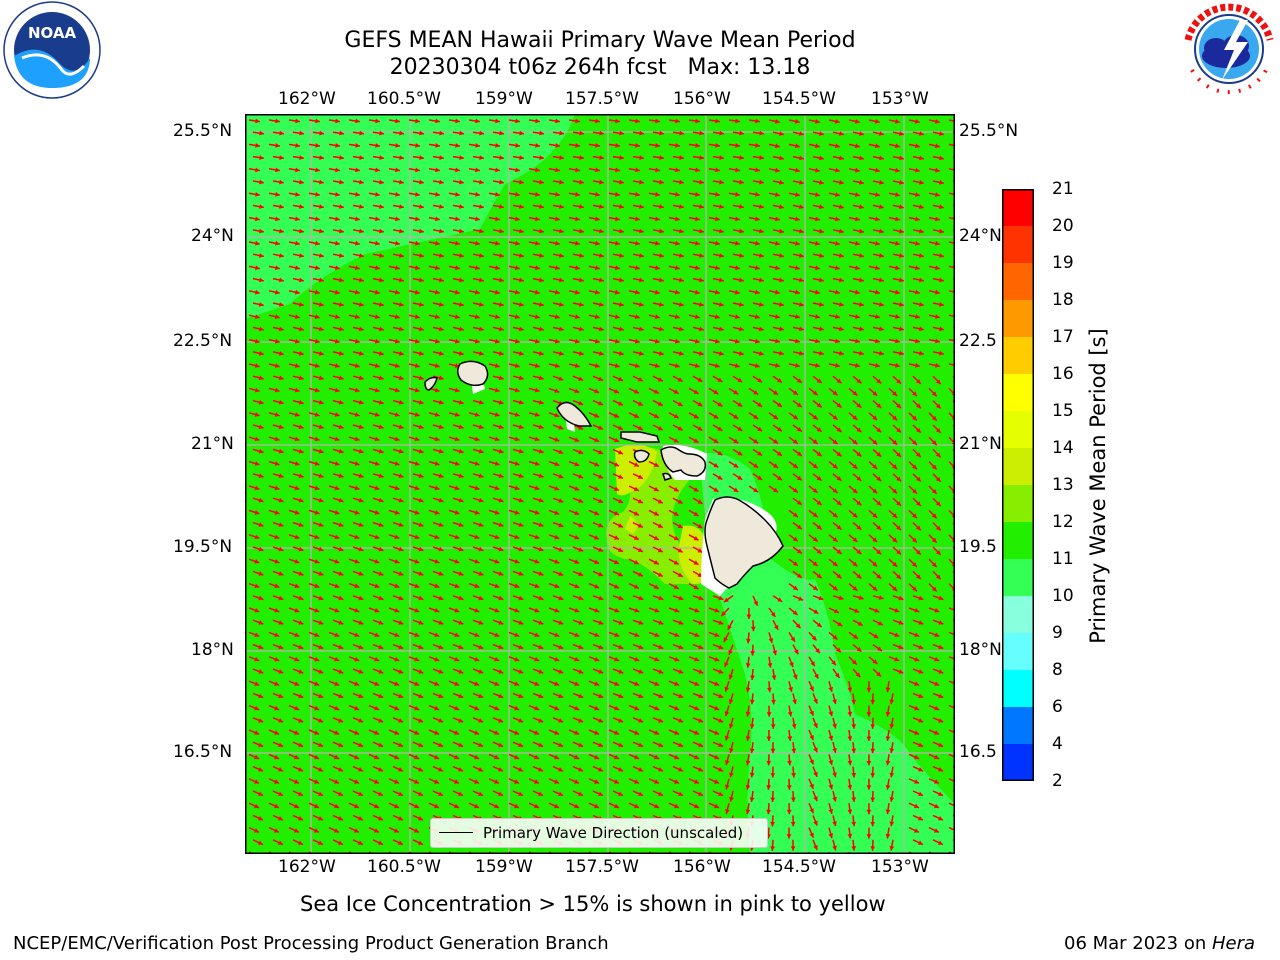 The image size is (1280, 960). Describe the element at coordinates (640, 437) in the screenshot. I see `molokai-island` at that location.